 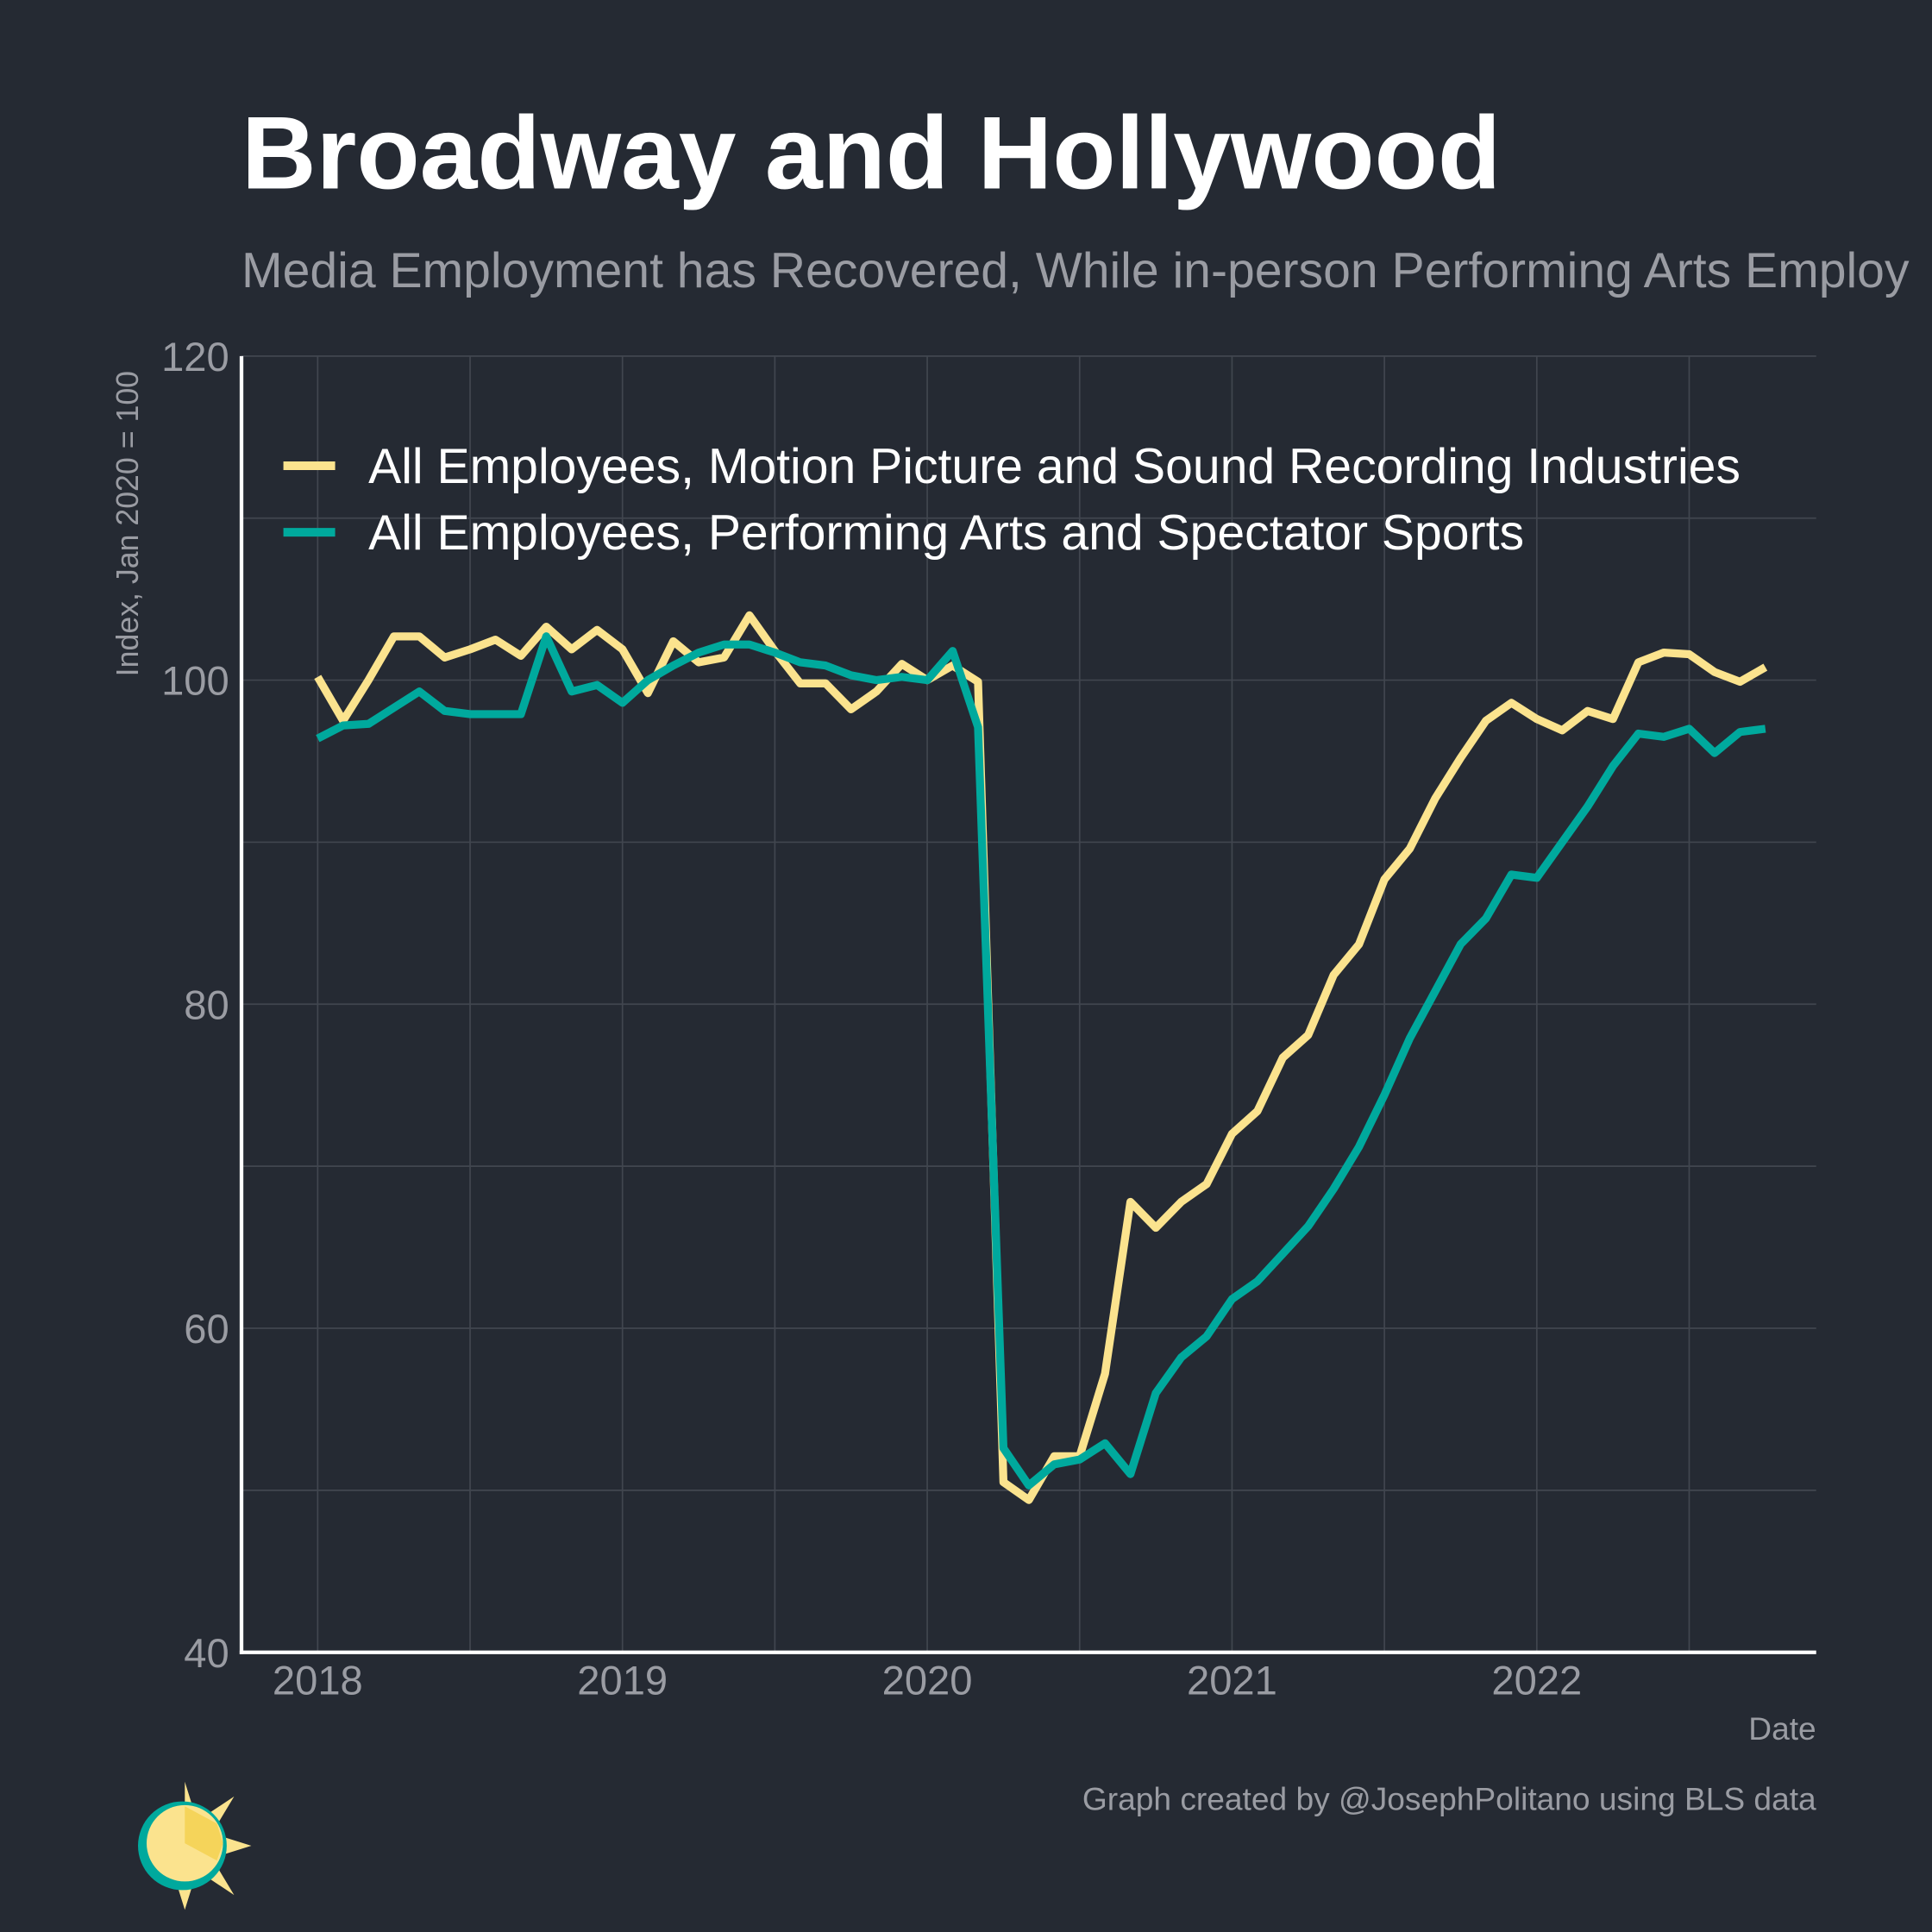 What do you see at coordinates (207, 1653) in the screenshot?
I see `y-tick-label: 40` at bounding box center [207, 1653].